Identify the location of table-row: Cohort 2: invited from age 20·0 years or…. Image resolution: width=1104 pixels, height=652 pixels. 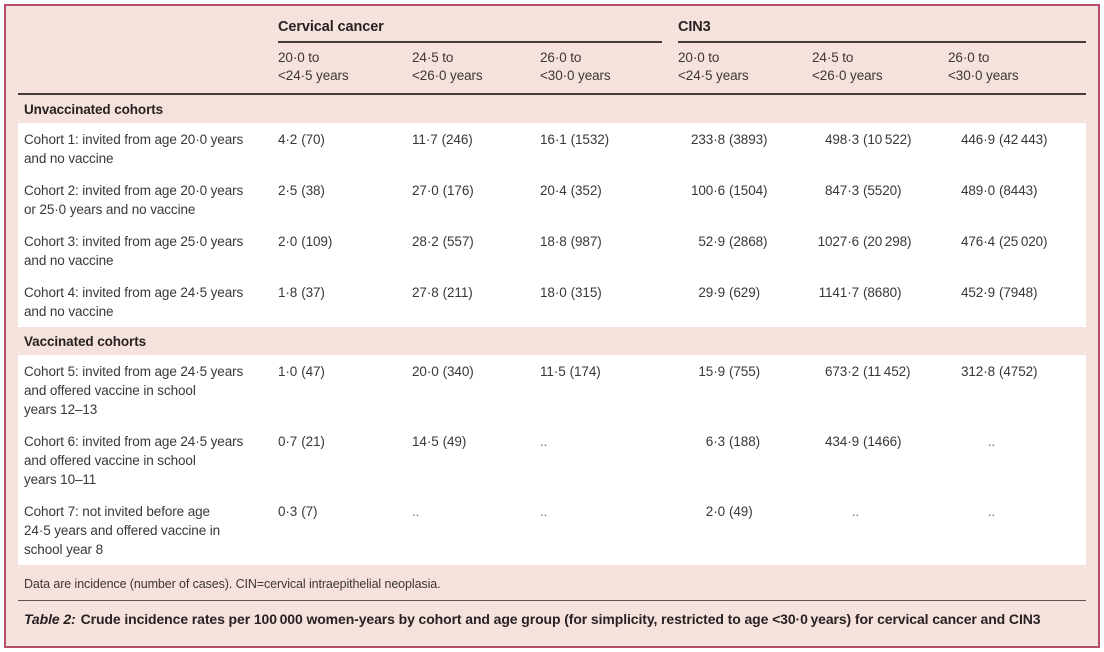
(552, 199).